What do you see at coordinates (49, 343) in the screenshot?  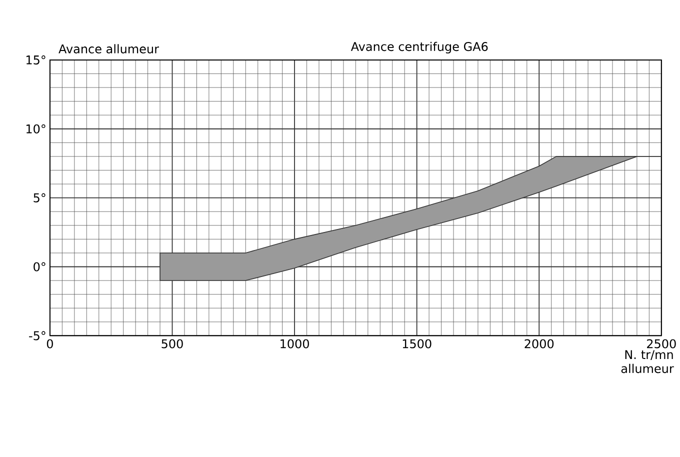 I see `x-tick-label: 0` at bounding box center [49, 343].